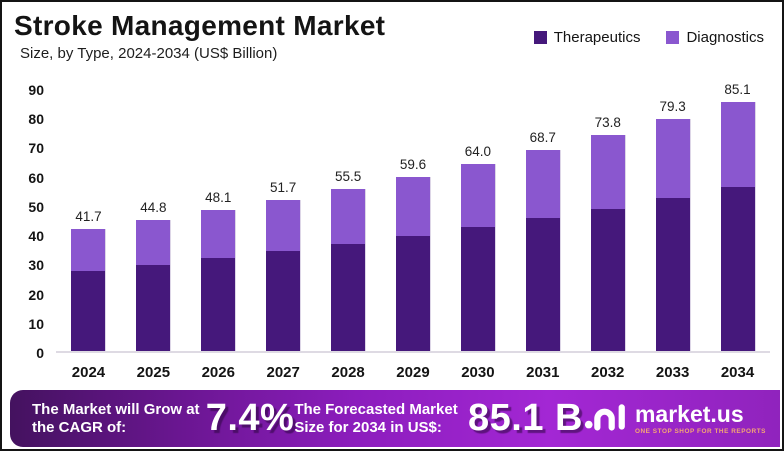  I want to click on brand-text: market.us ONE STOP SHOP FOR THE REPORTS, so click(700, 417).